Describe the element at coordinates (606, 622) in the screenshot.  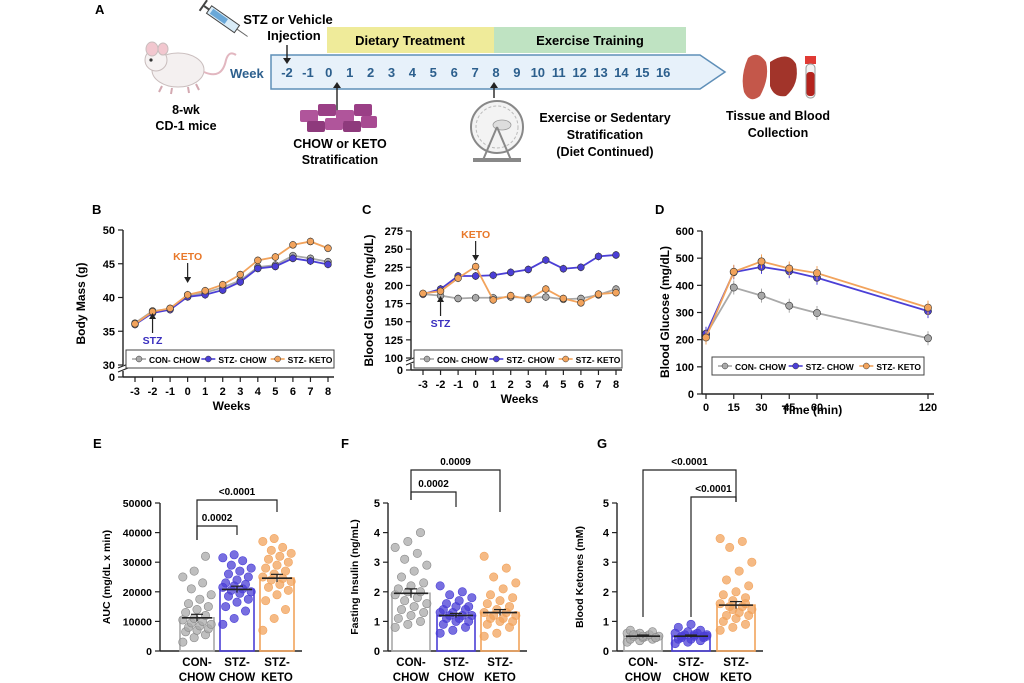
I see `y-tick-label: 1` at that location.